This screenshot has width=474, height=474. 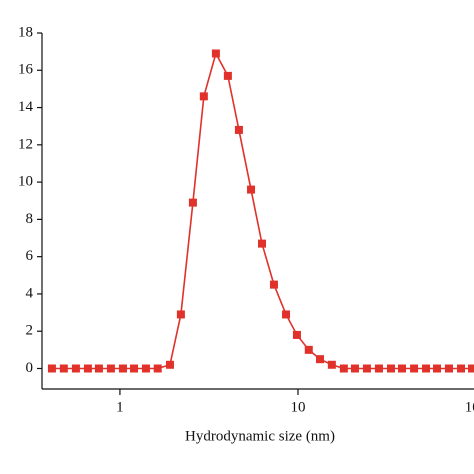 I want to click on y-tick-label: 2, so click(x=30, y=331).